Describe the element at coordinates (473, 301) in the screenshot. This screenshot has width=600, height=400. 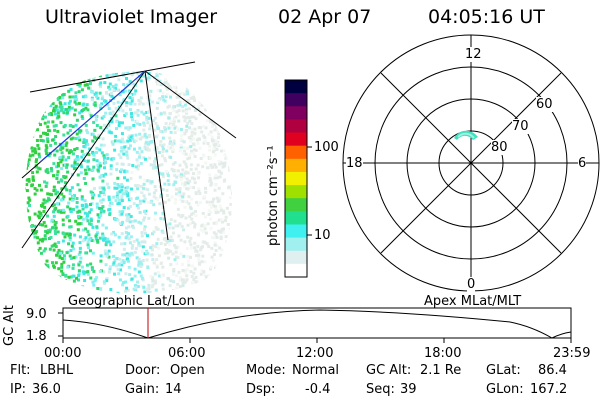
I see `timeline-right-label: Apex MLat/MLT` at that location.